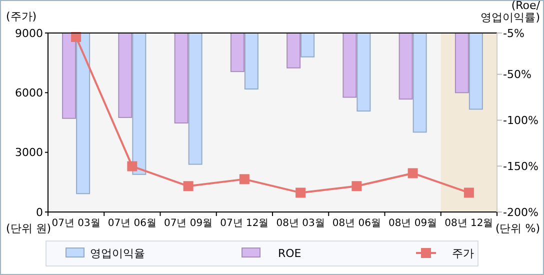 This screenshot has width=544, height=275. Describe the element at coordinates (29, 228) in the screenshot. I see `text: (단위 원)` at that location.